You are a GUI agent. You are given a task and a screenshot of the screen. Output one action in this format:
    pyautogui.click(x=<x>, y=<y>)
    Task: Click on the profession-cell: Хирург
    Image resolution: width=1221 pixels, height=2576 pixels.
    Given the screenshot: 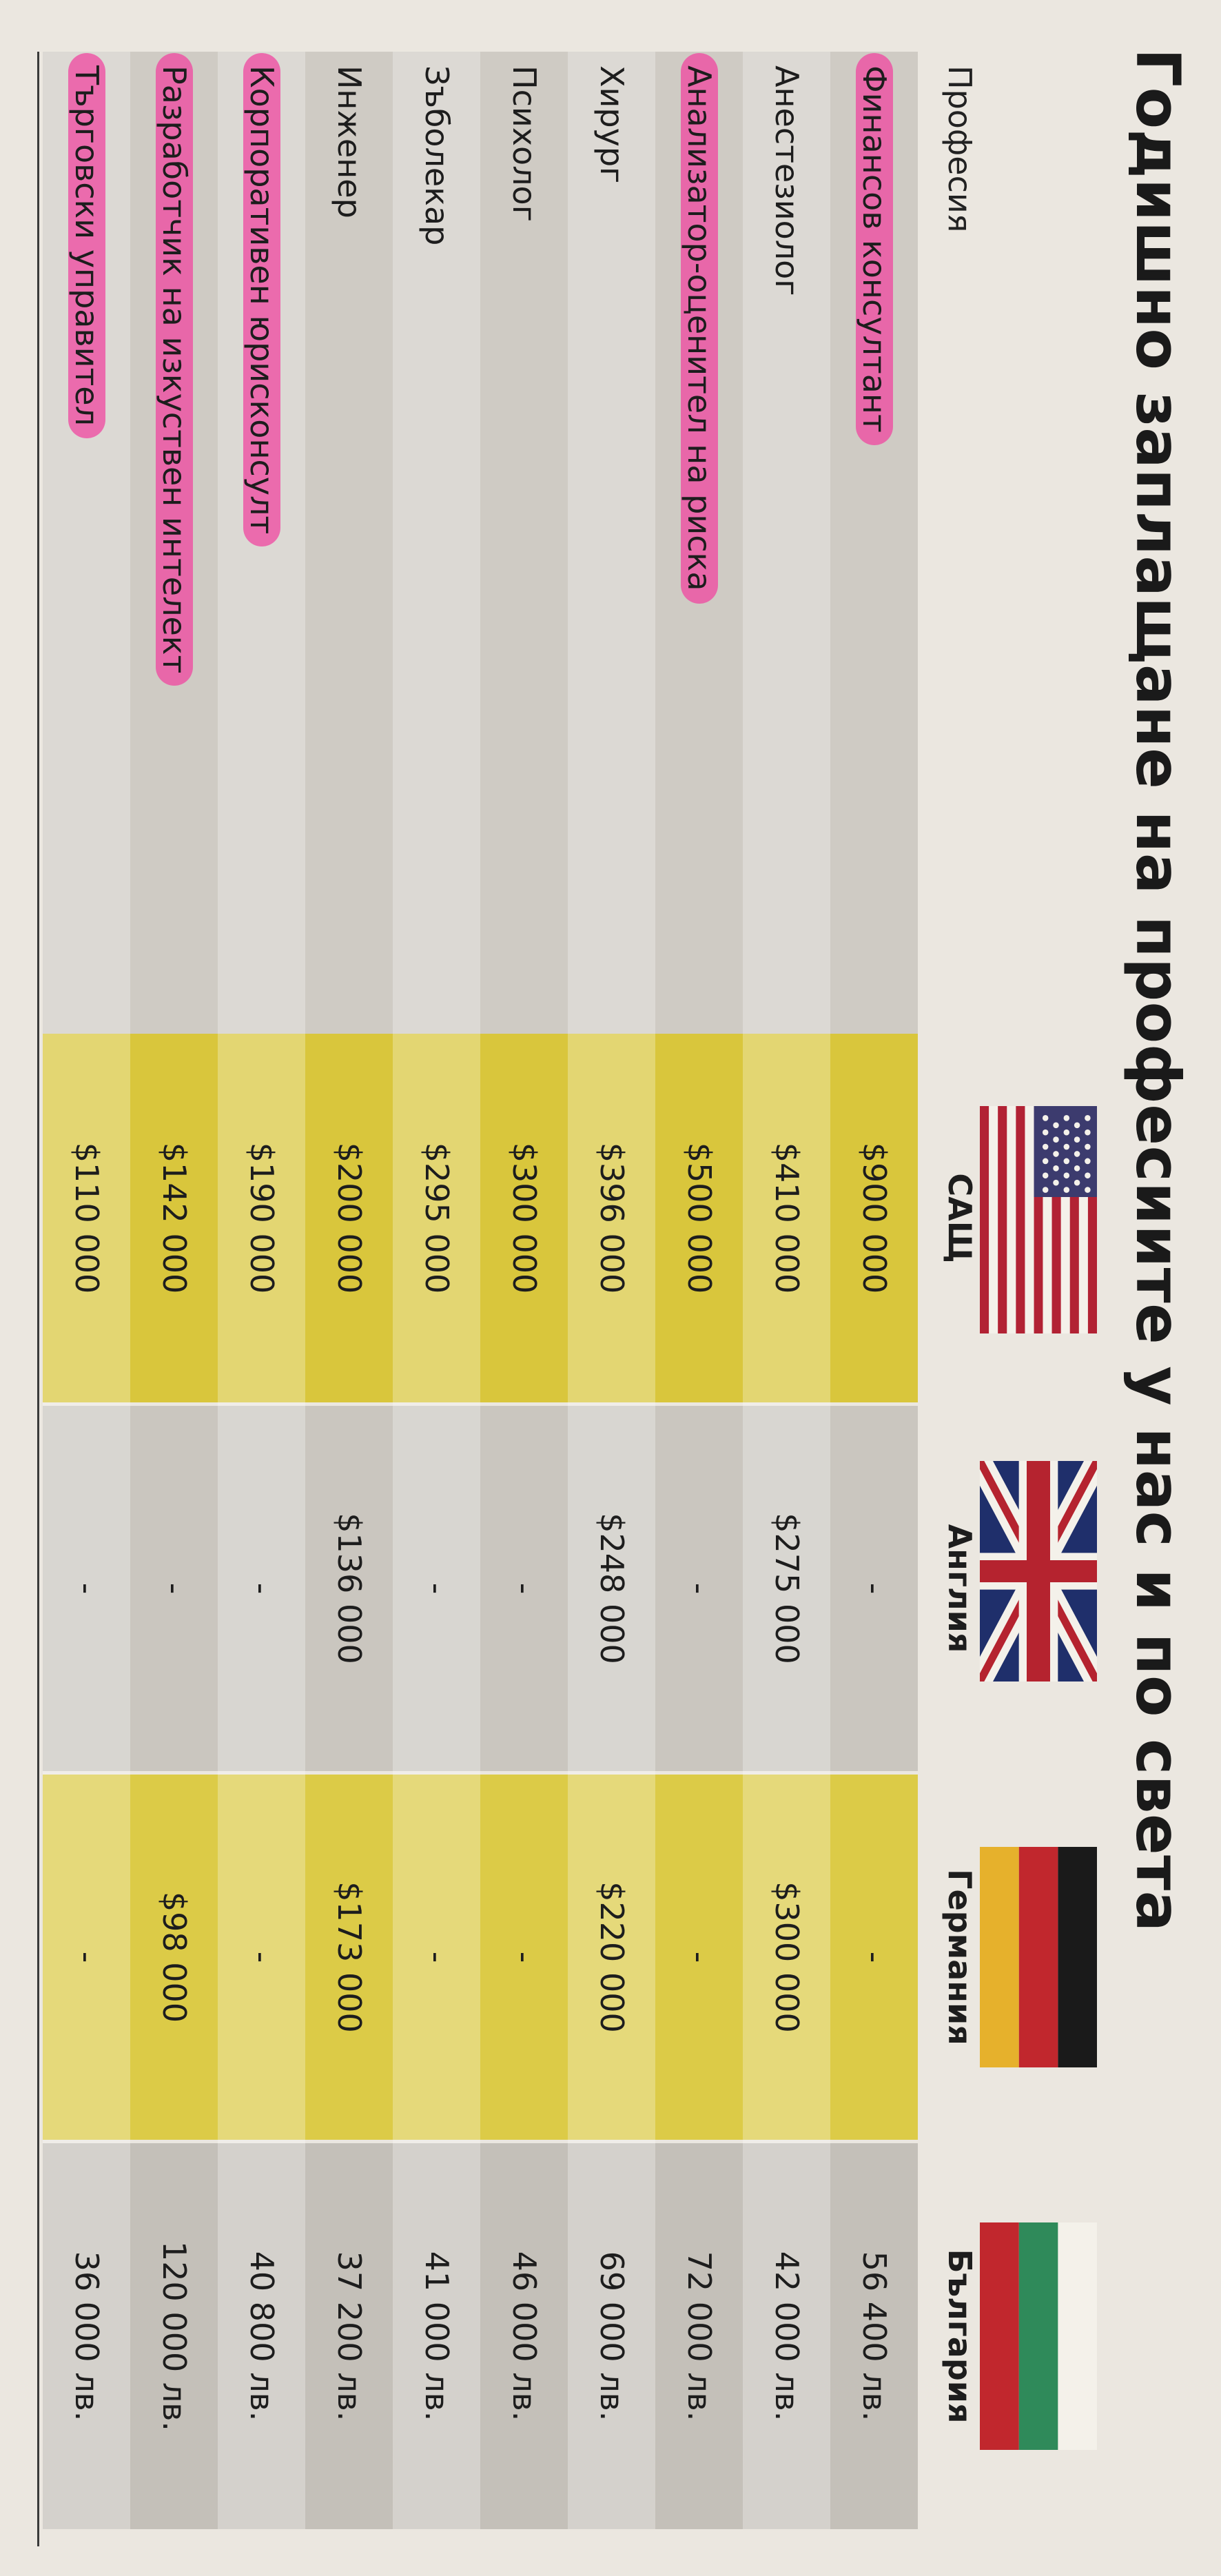 What is the action you would take?
    pyautogui.click(x=611, y=124)
    